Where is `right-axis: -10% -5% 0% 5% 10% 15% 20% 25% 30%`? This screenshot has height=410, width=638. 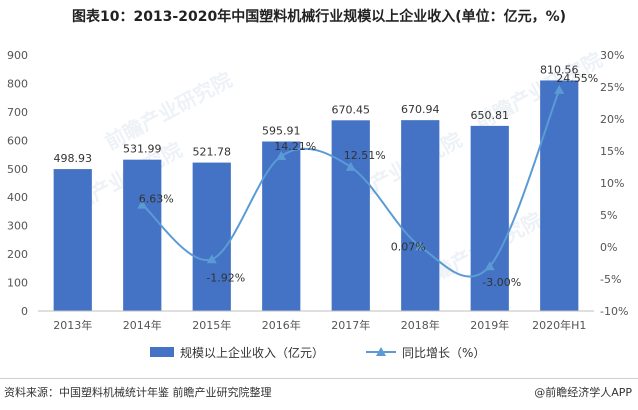
right-axis: -10% -5% 0% 5% 10% 15% 20% 25% 30% is located at coordinates (614, 183).